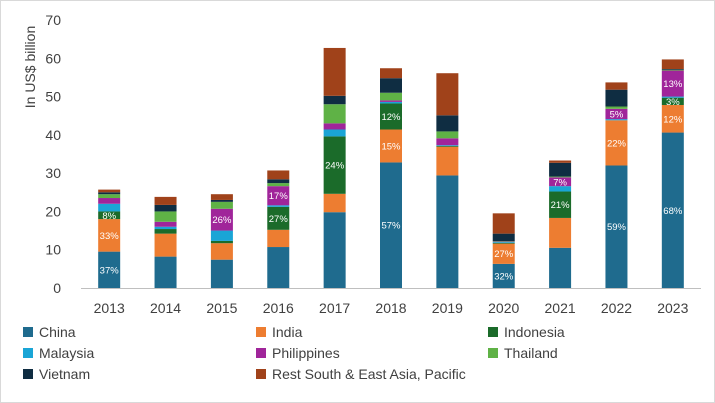  What do you see at coordinates (53, 211) in the screenshot?
I see `y-tick-label: 20` at bounding box center [53, 211].